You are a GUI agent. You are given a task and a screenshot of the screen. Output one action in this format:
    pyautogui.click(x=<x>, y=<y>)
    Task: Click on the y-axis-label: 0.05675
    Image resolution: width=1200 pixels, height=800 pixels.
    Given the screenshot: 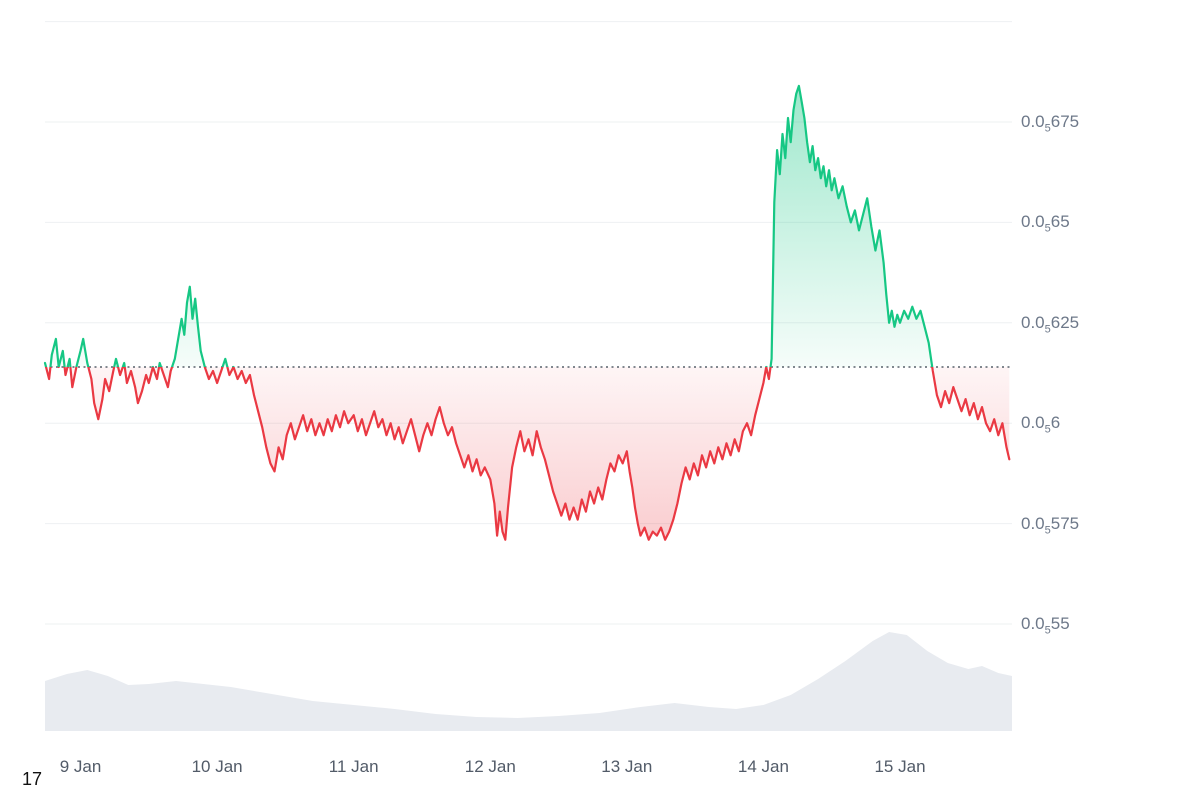 What is the action you would take?
    pyautogui.click(x=1050, y=123)
    